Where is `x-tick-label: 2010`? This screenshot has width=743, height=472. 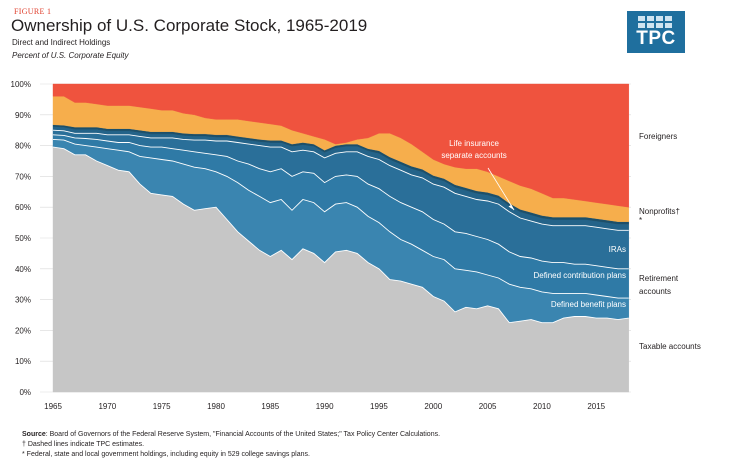
x-tick-label: 2010 is located at coordinates (542, 406).